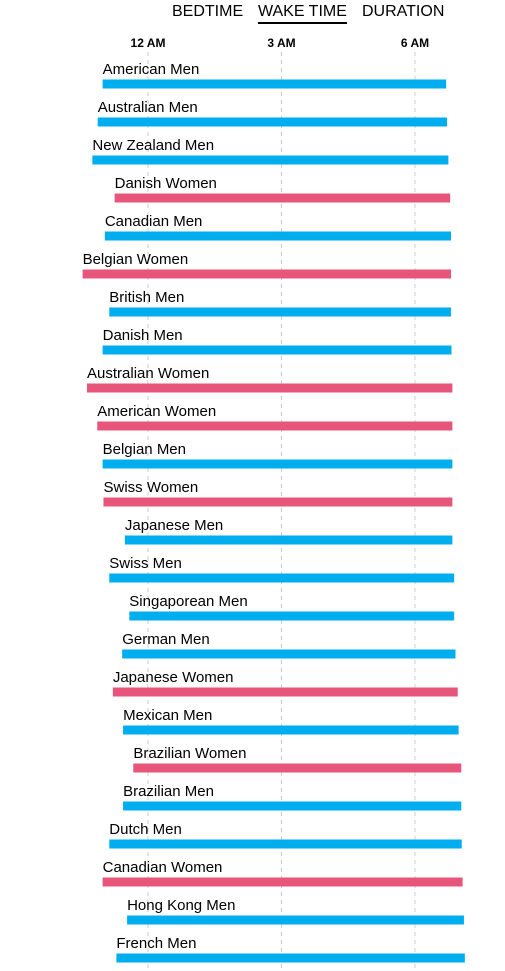 The width and height of the screenshot is (505, 971). Describe the element at coordinates (277, 341) in the screenshot. I see `chart-row: Danish Men` at that location.